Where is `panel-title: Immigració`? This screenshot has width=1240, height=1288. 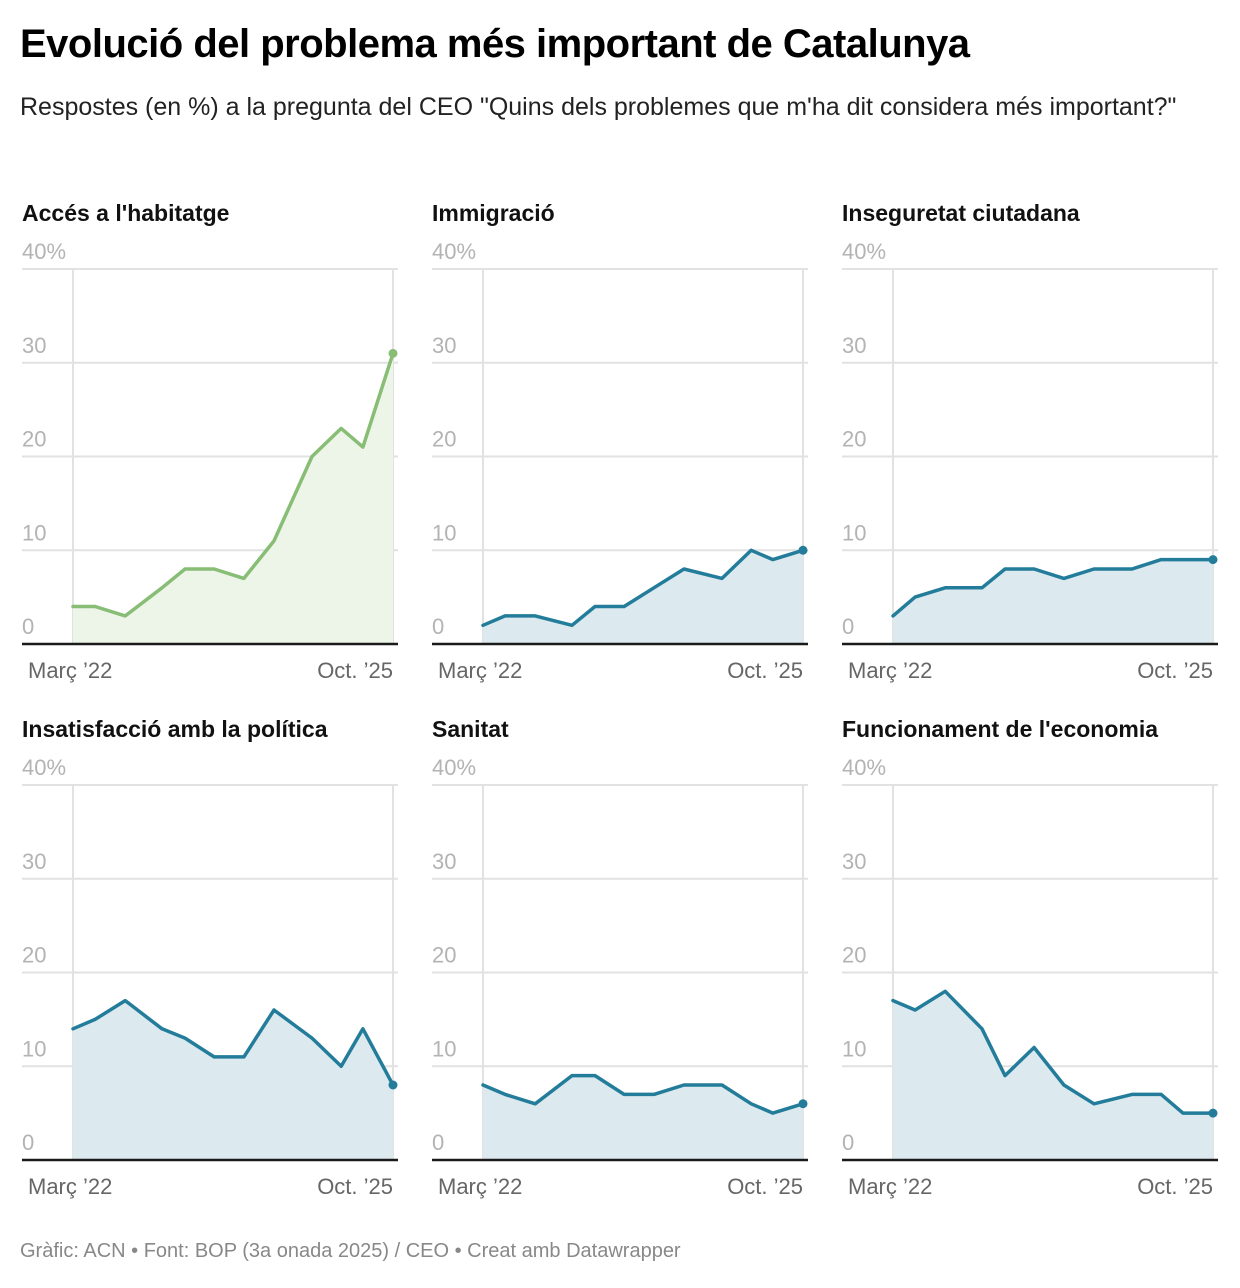
panel-title: Immigració is located at coordinates (493, 213).